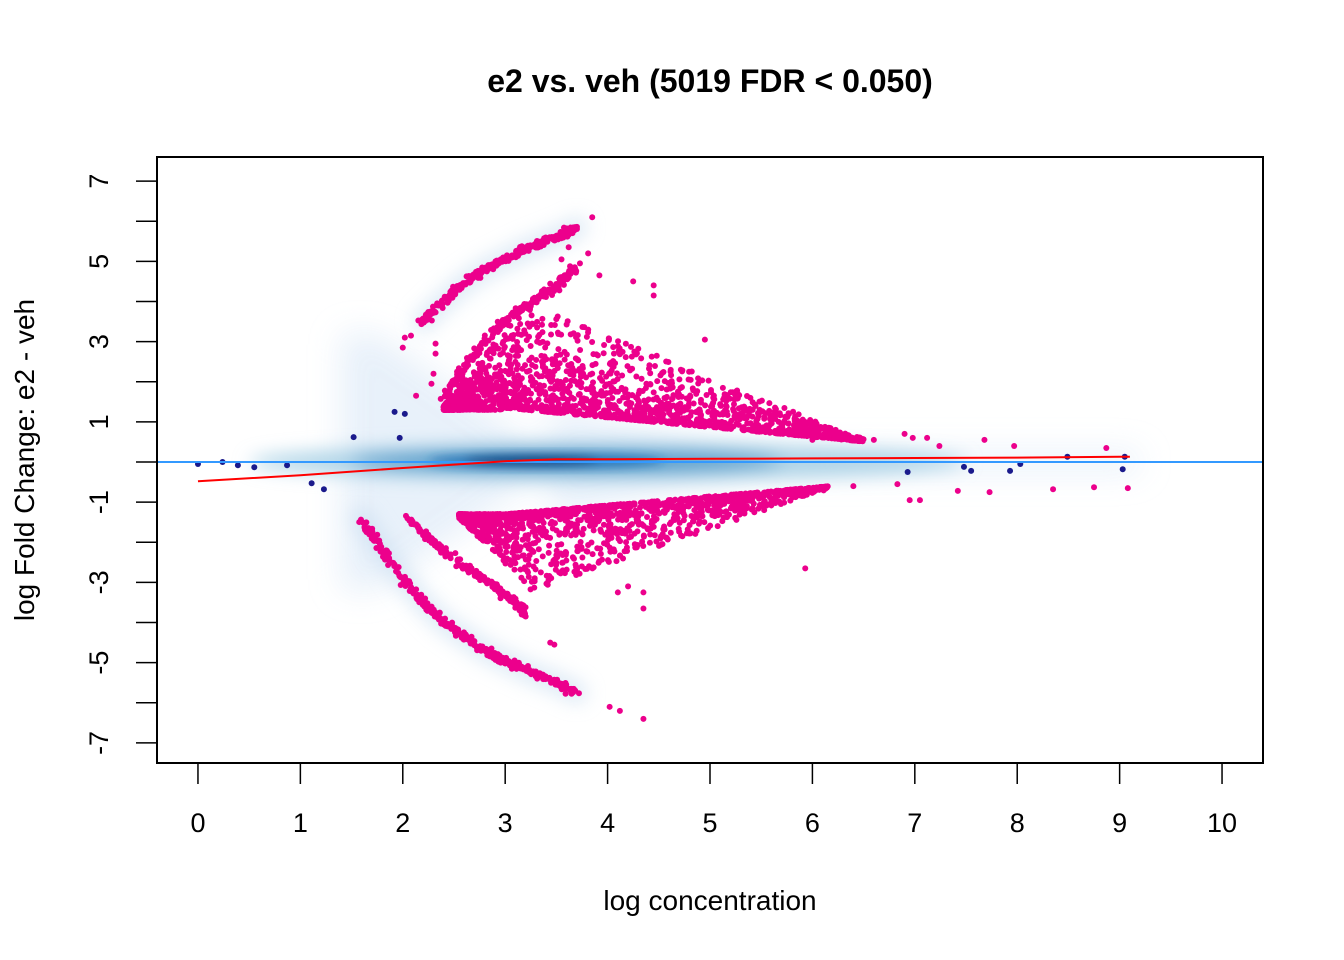  I want to click on x-tick-label-2: 2, so click(402, 823).